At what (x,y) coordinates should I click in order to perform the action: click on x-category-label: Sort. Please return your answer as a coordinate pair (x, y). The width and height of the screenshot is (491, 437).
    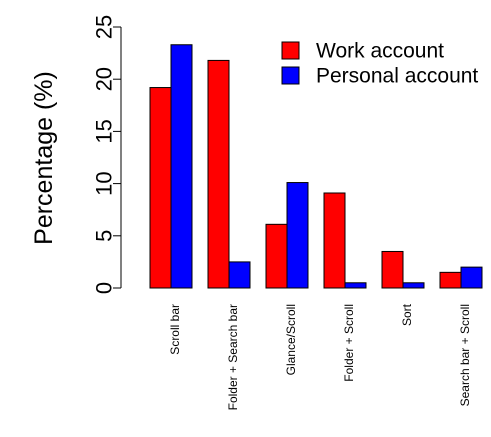
    Looking at the image, I should click on (407, 314).